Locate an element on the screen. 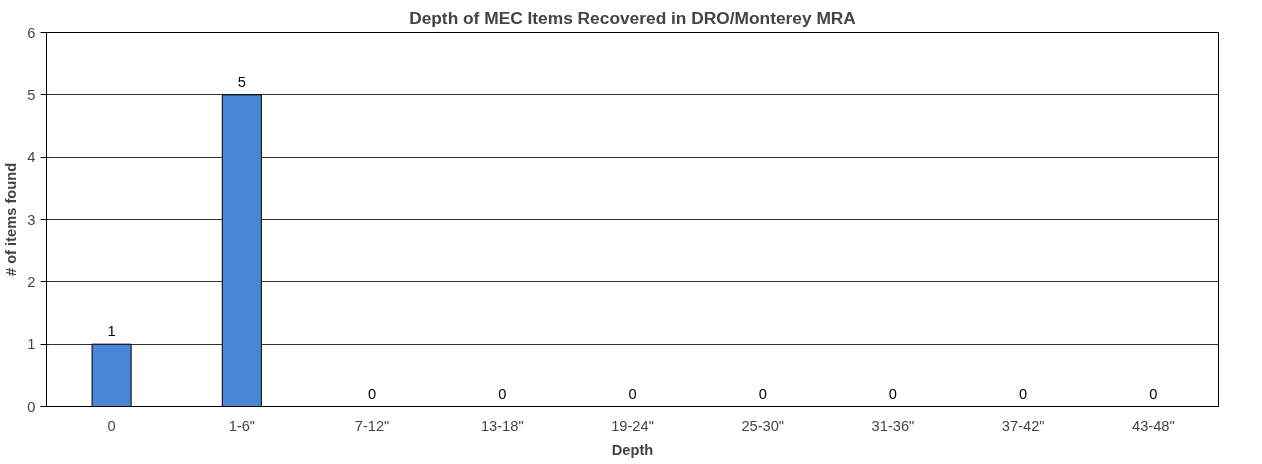  y-tick-label: 0 is located at coordinates (31, 406).